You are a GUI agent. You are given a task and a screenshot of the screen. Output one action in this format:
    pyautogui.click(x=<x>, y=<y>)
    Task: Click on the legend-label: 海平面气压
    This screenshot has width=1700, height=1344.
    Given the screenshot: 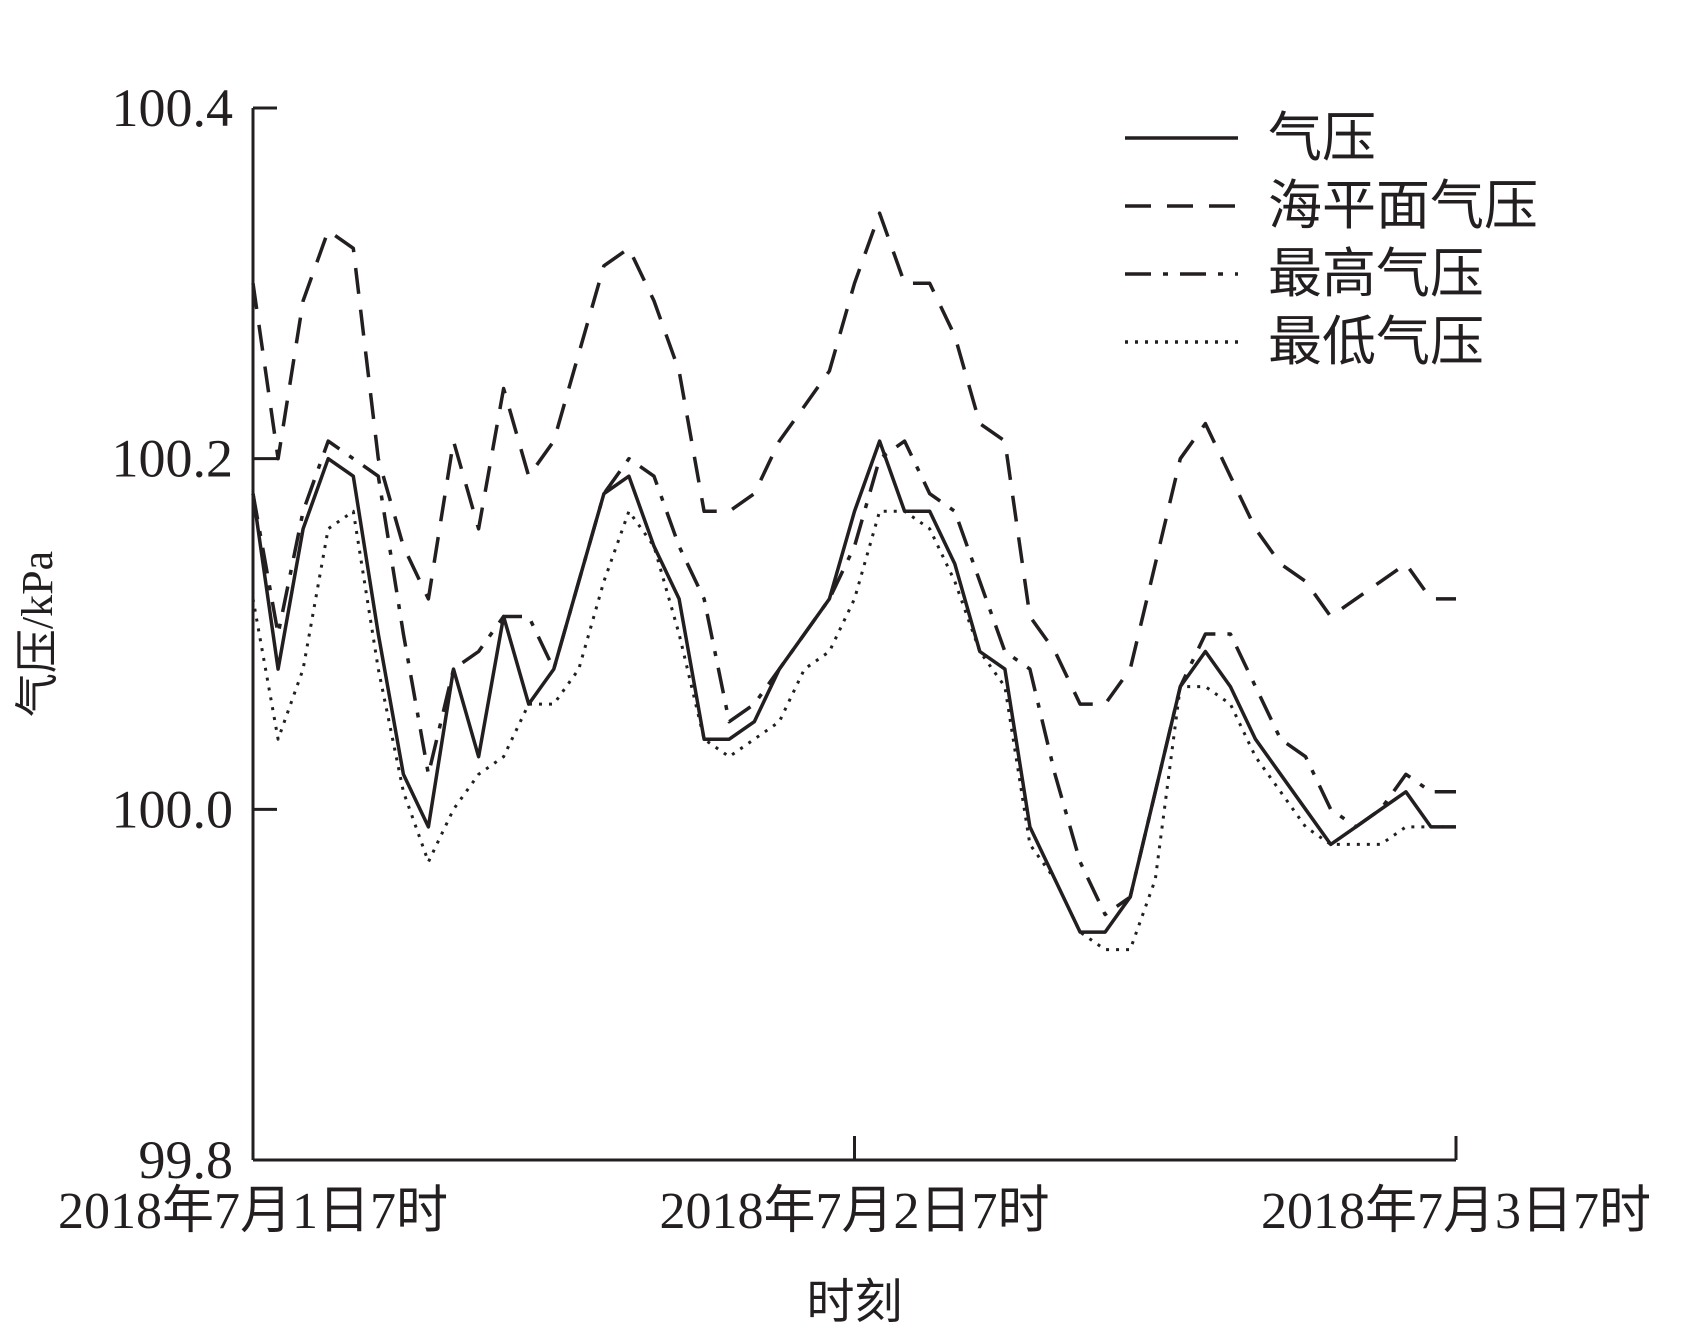 What is the action you would take?
    pyautogui.click(x=1403, y=206)
    